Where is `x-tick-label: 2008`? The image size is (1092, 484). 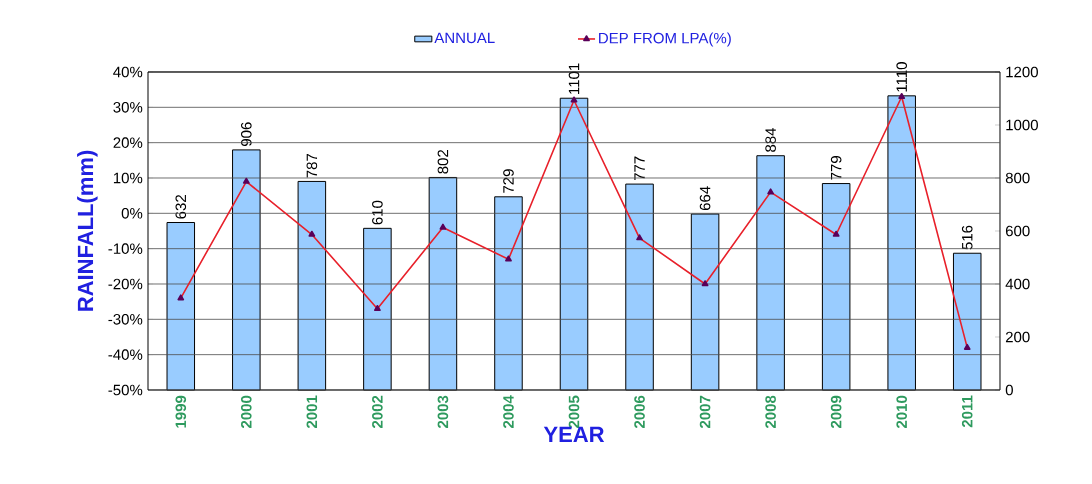
x-tick-label: 2008 is located at coordinates (770, 412).